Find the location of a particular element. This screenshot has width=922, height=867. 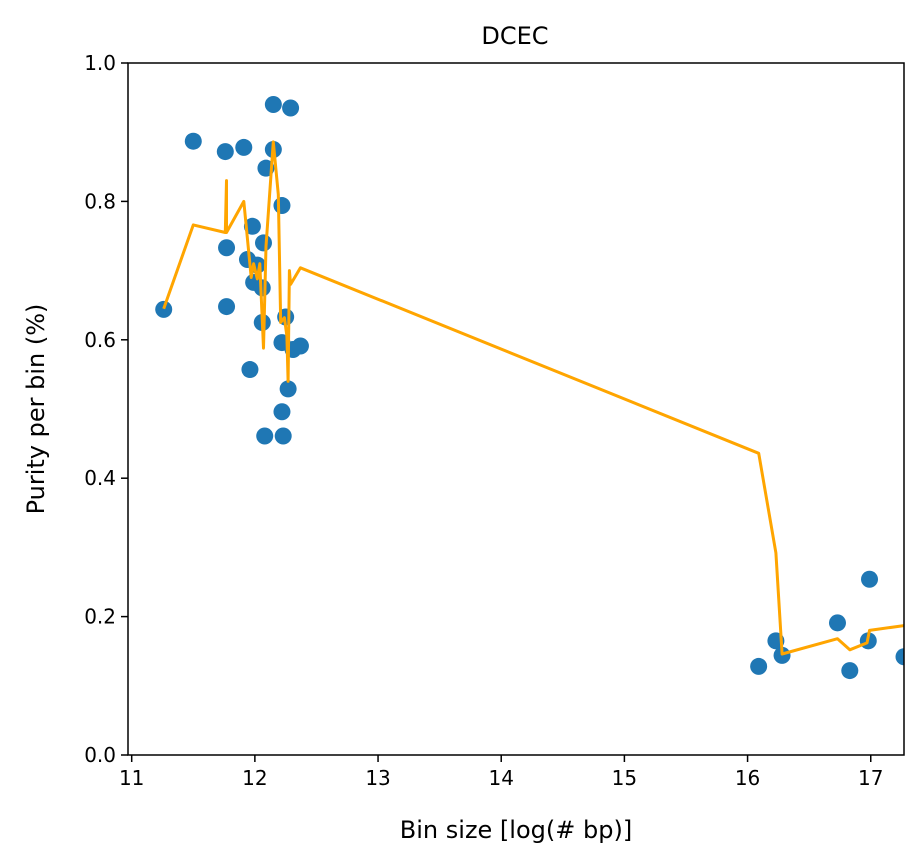

x-tick-label: 14 is located at coordinates (500, 778).